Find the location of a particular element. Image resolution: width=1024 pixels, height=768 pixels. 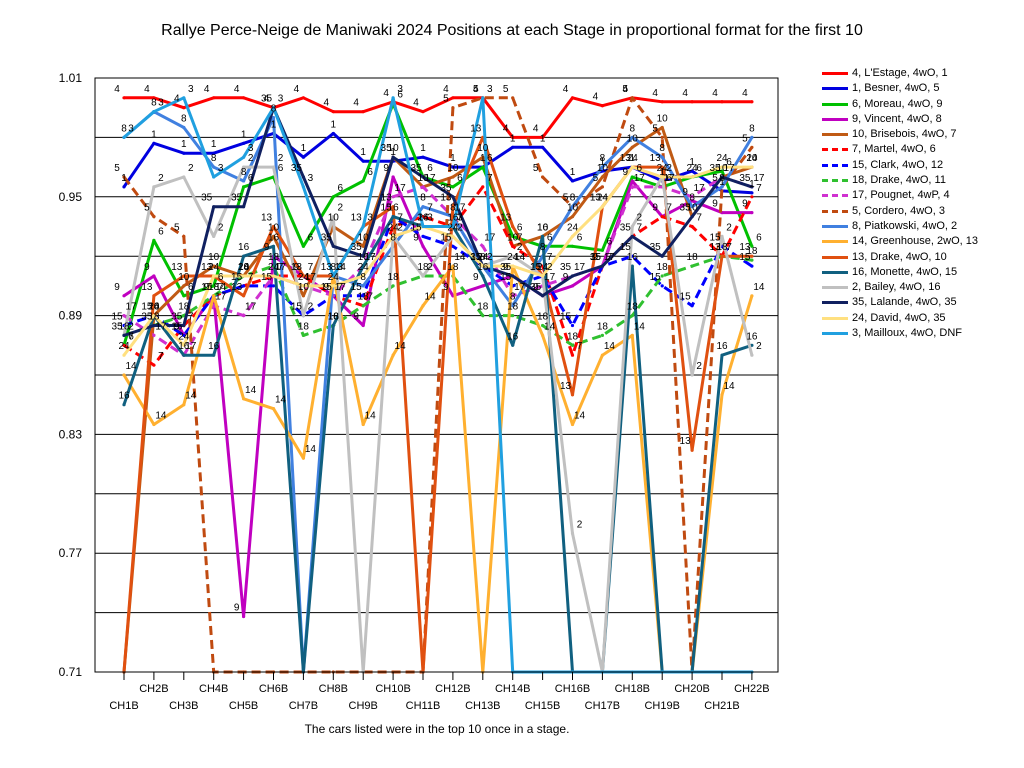

x-tick-label: CH3B is located at coordinates (183, 706).